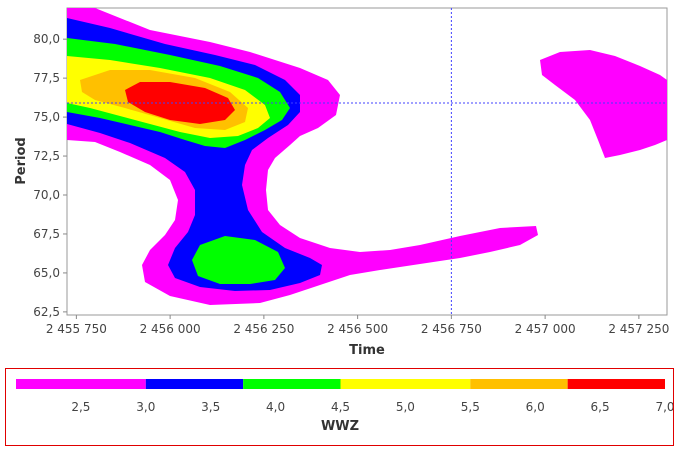 The image size is (680, 452). Describe the element at coordinates (46, 117) in the screenshot. I see `y-tick-label: 75,0` at that location.